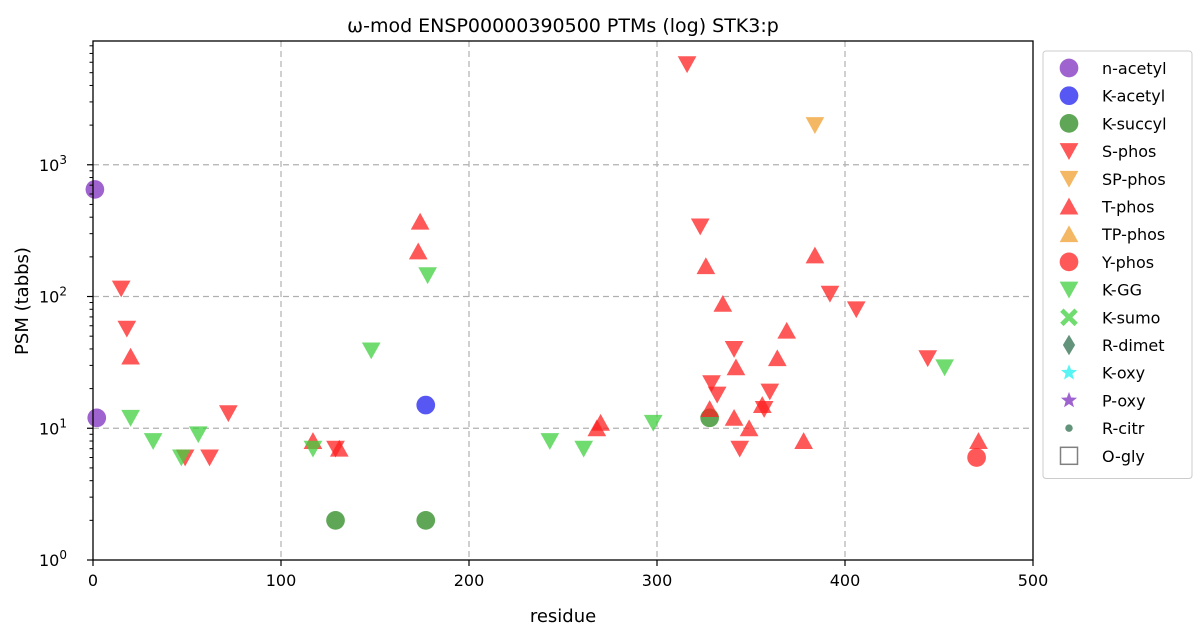 Image resolution: width=1200 pixels, height=639 pixels. What do you see at coordinates (1123, 456) in the screenshot?
I see `legend-label-o-gly: O-gly` at bounding box center [1123, 456].